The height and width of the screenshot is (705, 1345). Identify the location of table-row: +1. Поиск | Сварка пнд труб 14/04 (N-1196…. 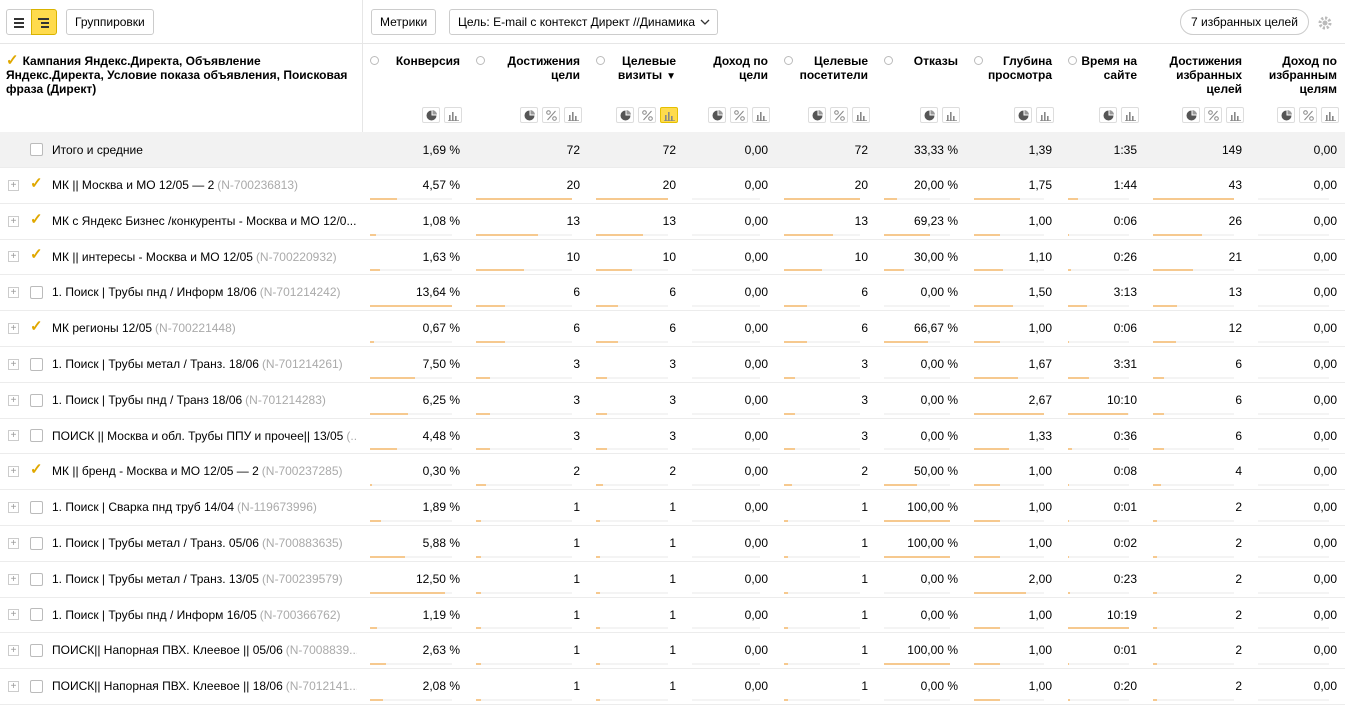
(672, 508).